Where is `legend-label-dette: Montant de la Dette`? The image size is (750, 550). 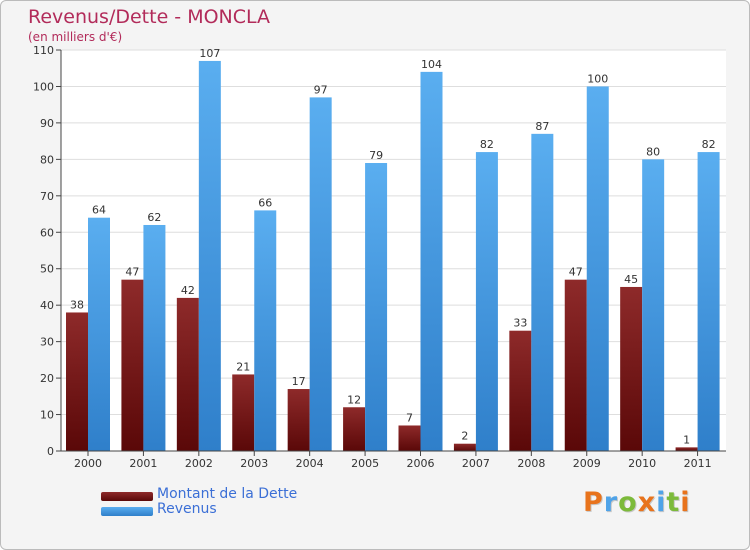 legend-label-dette: Montant de la Dette is located at coordinates (227, 494).